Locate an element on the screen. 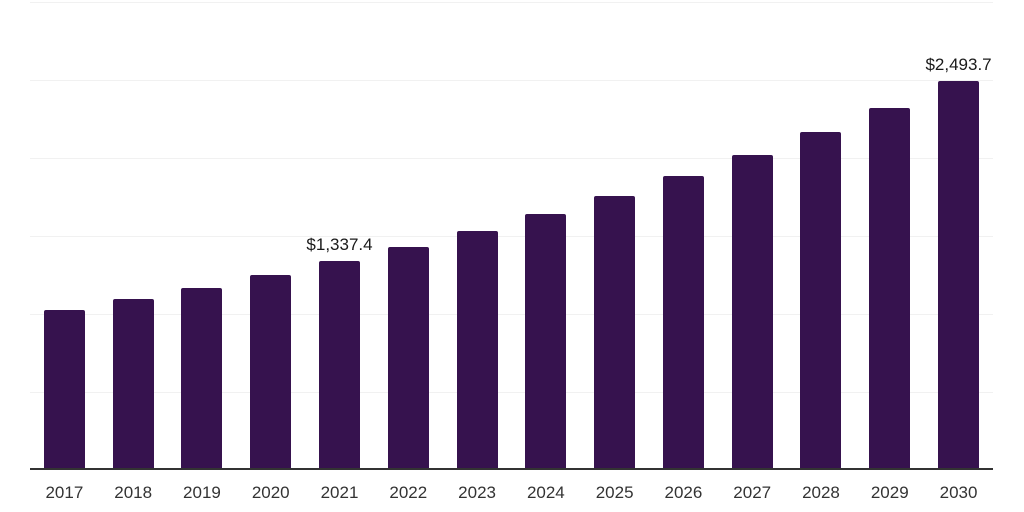 This screenshot has width=1024, height=512. bar-slot-2021: $1,337.4 is located at coordinates (339, 236).